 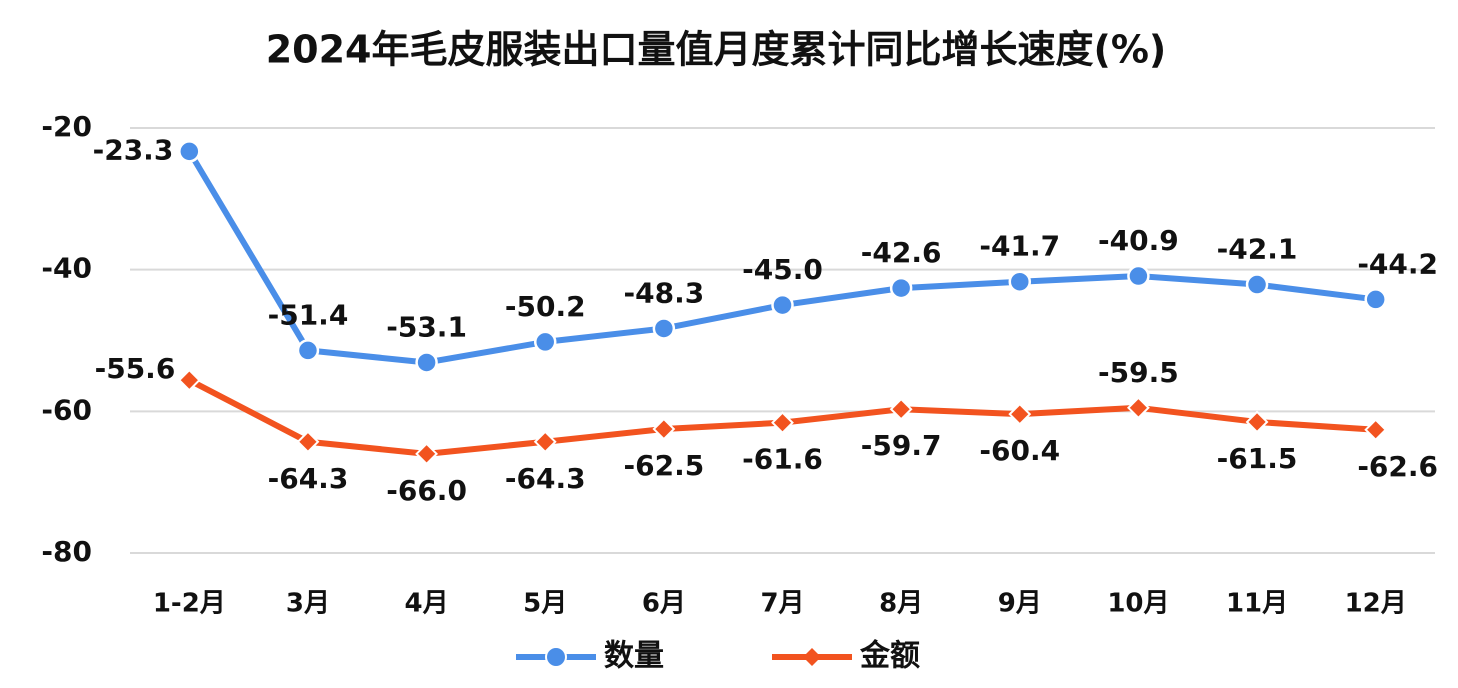 I want to click on data-label: -23.3, so click(x=133, y=149).